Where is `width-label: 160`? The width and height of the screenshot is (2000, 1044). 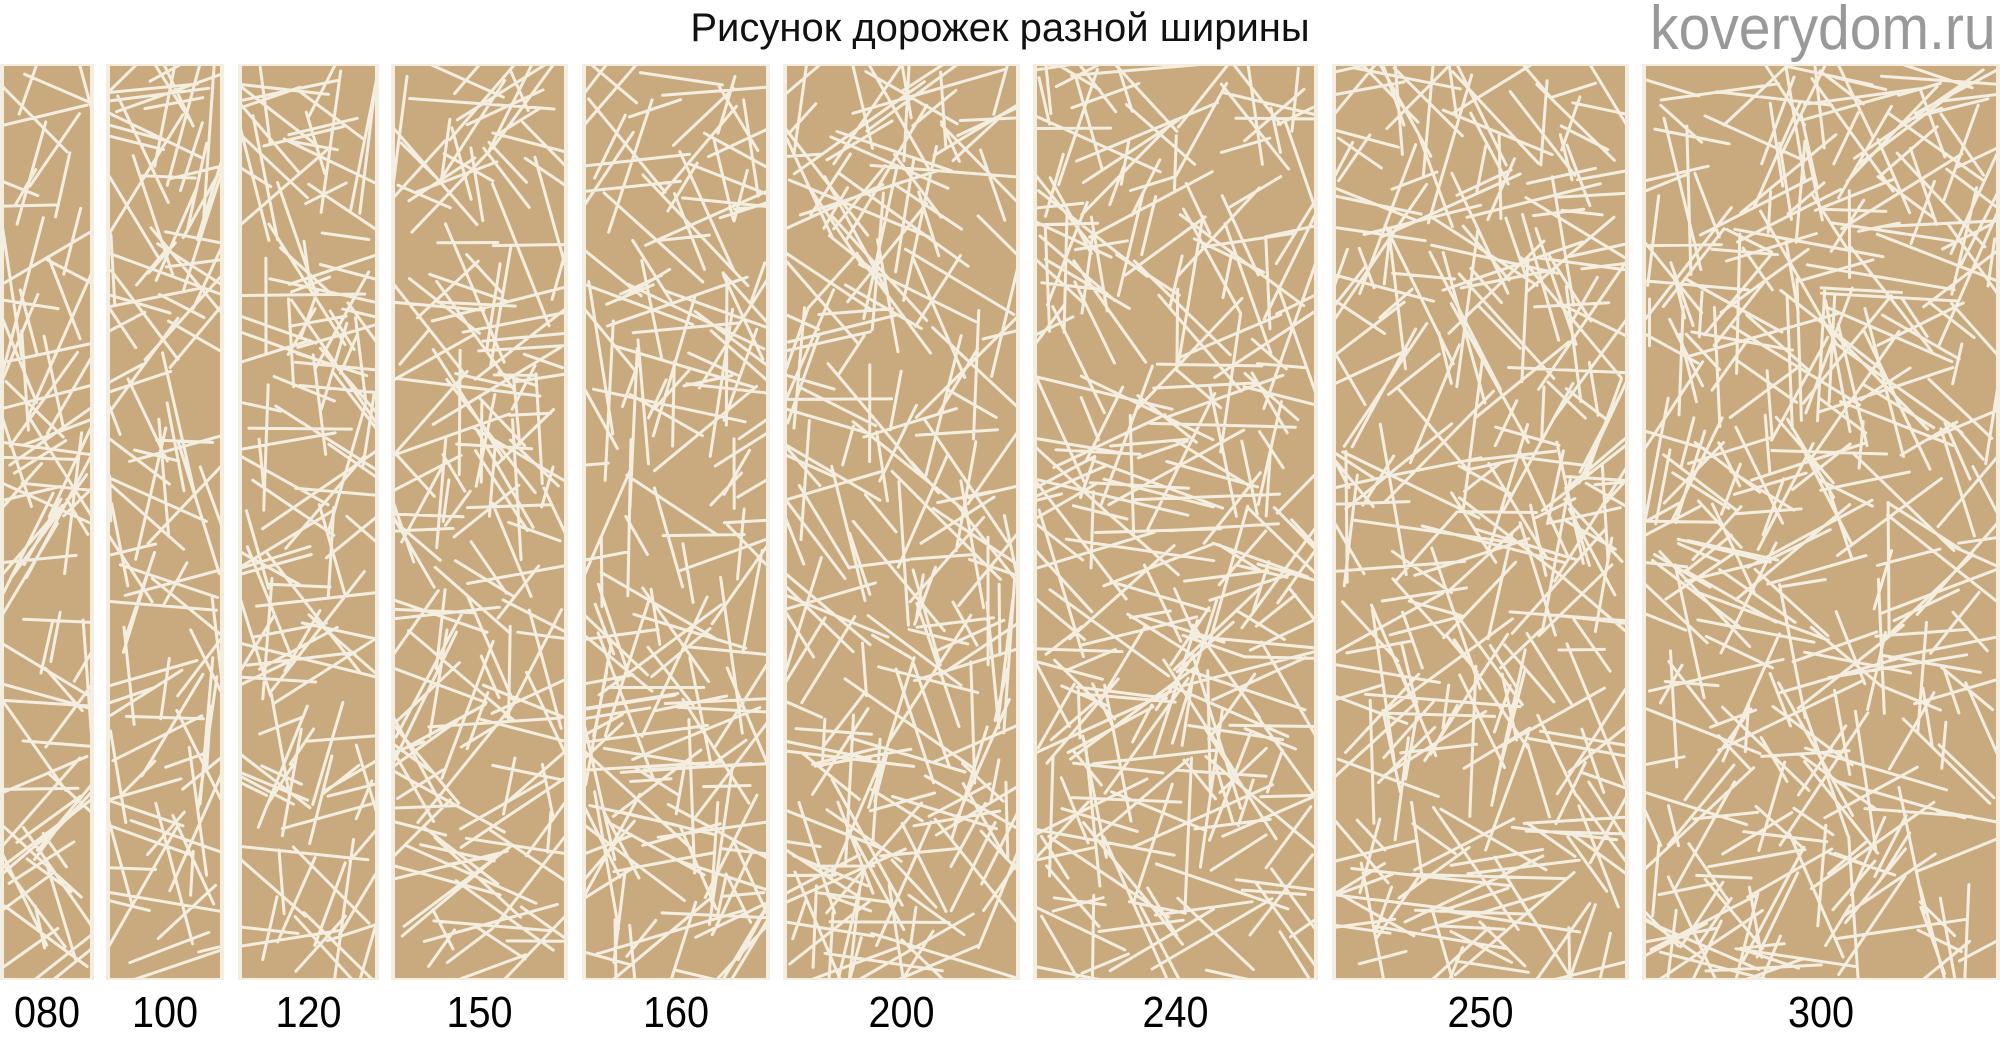 width-label: 160 is located at coordinates (676, 1012).